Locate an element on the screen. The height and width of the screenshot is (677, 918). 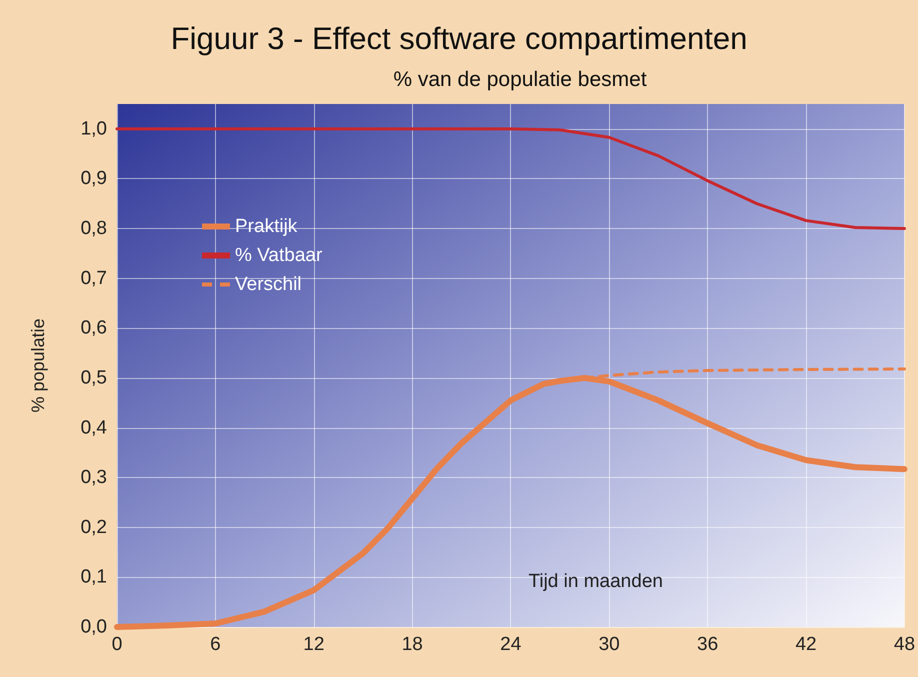
x-tick-label: 42 is located at coordinates (806, 644).